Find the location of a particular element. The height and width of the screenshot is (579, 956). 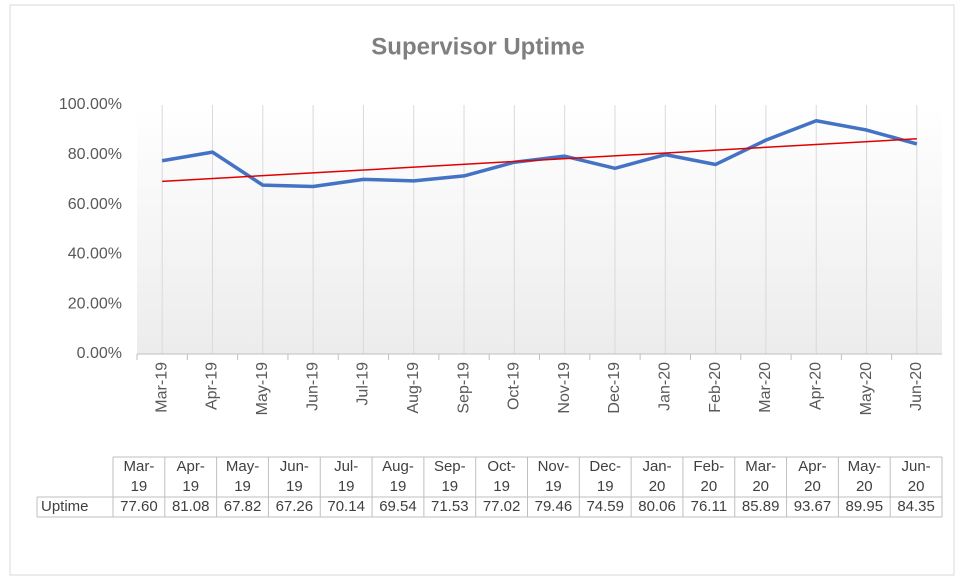

x-tick-label: Jul-19 is located at coordinates (363, 384).